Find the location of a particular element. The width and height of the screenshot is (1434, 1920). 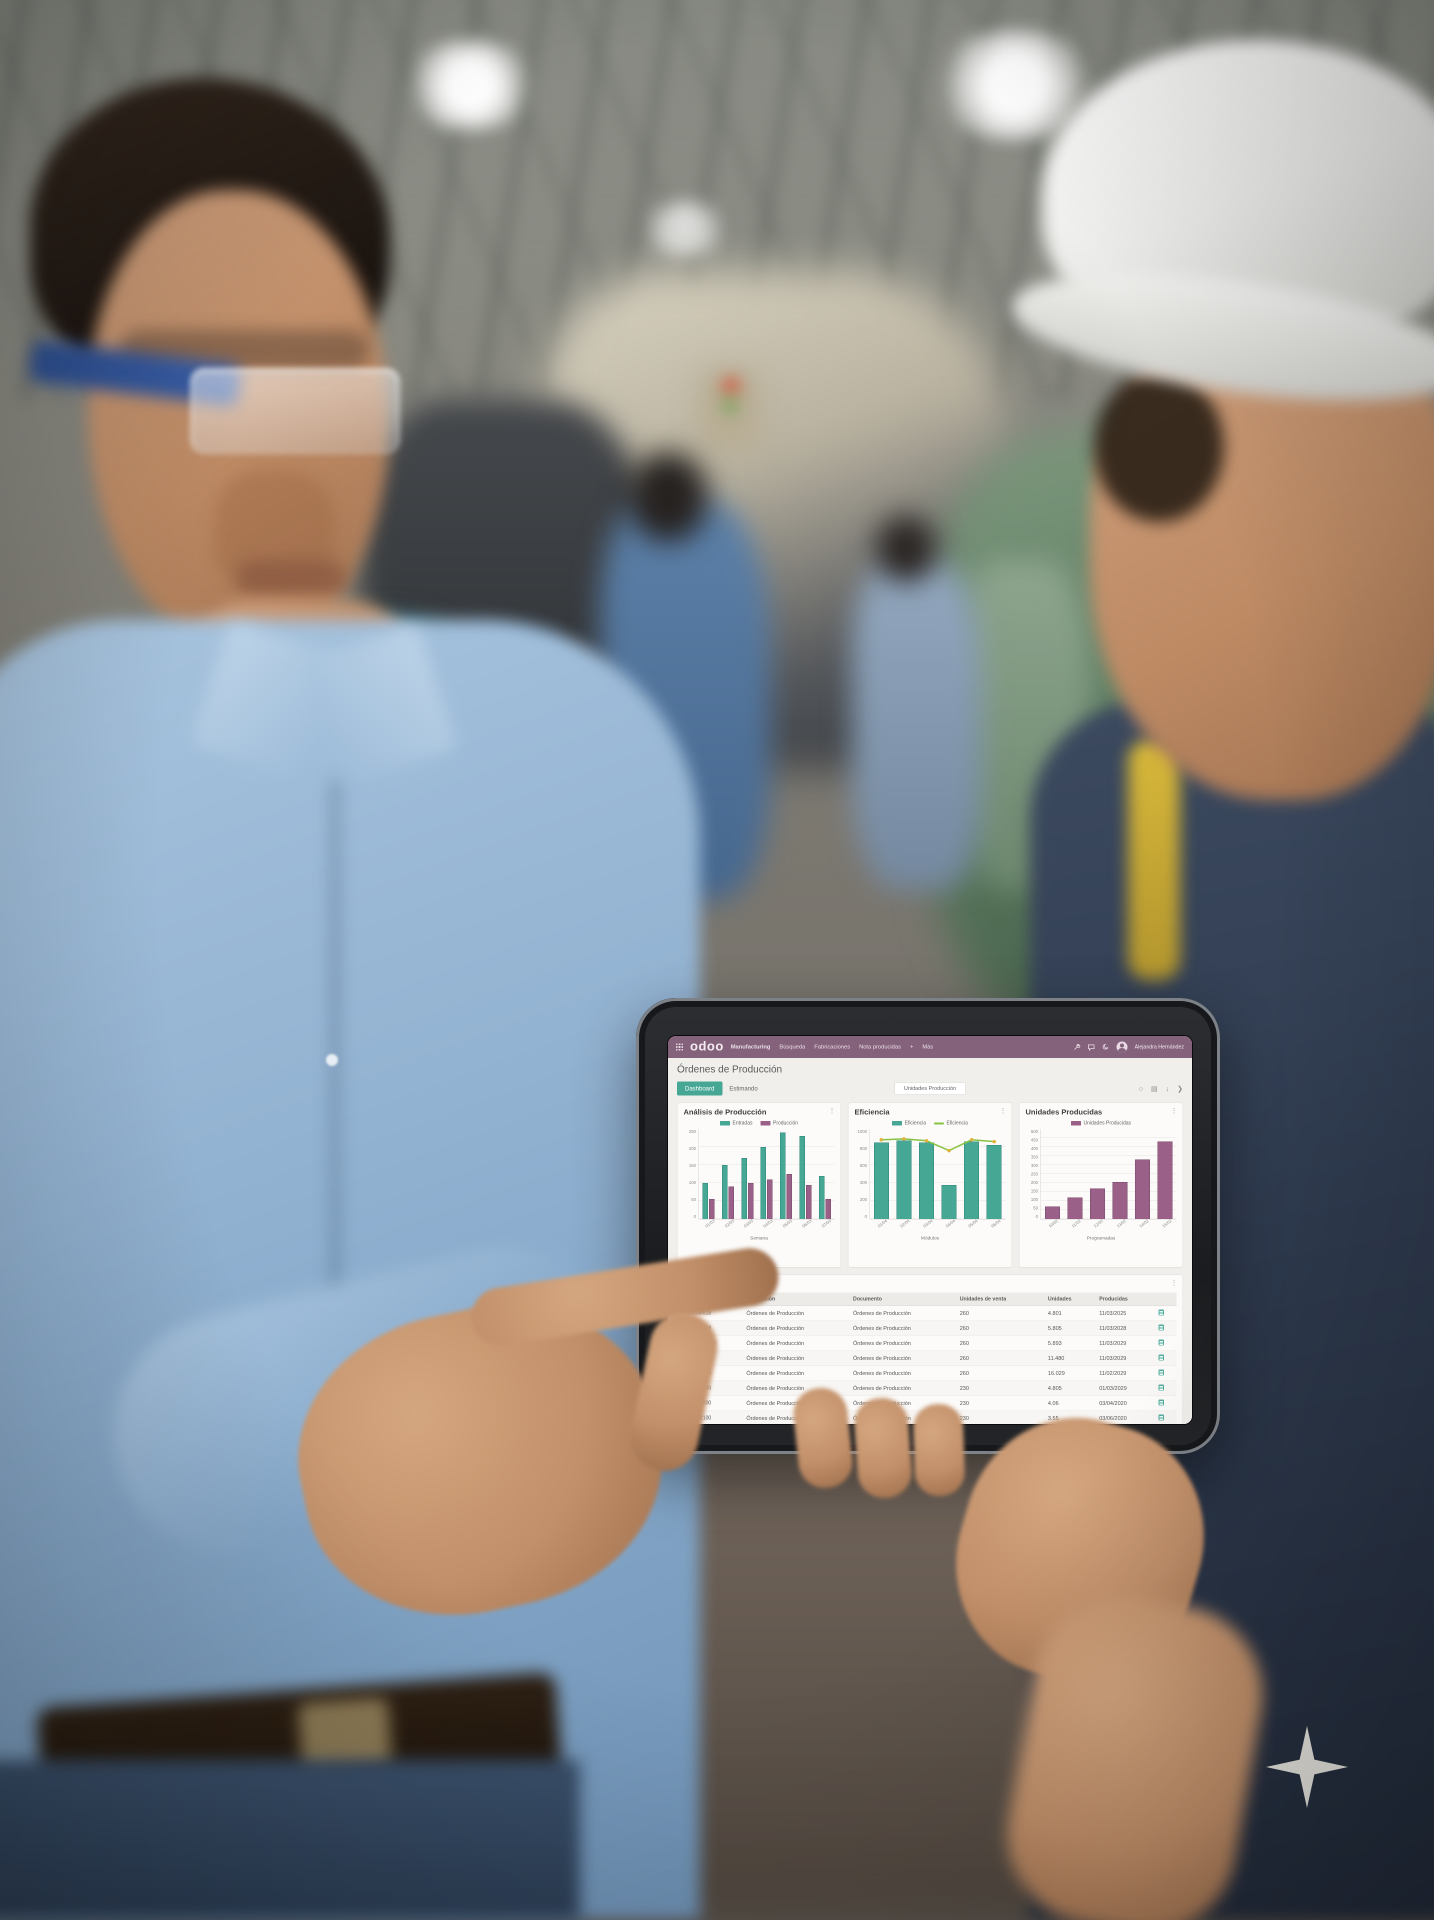

left-man-lips is located at coordinates (291, 578).